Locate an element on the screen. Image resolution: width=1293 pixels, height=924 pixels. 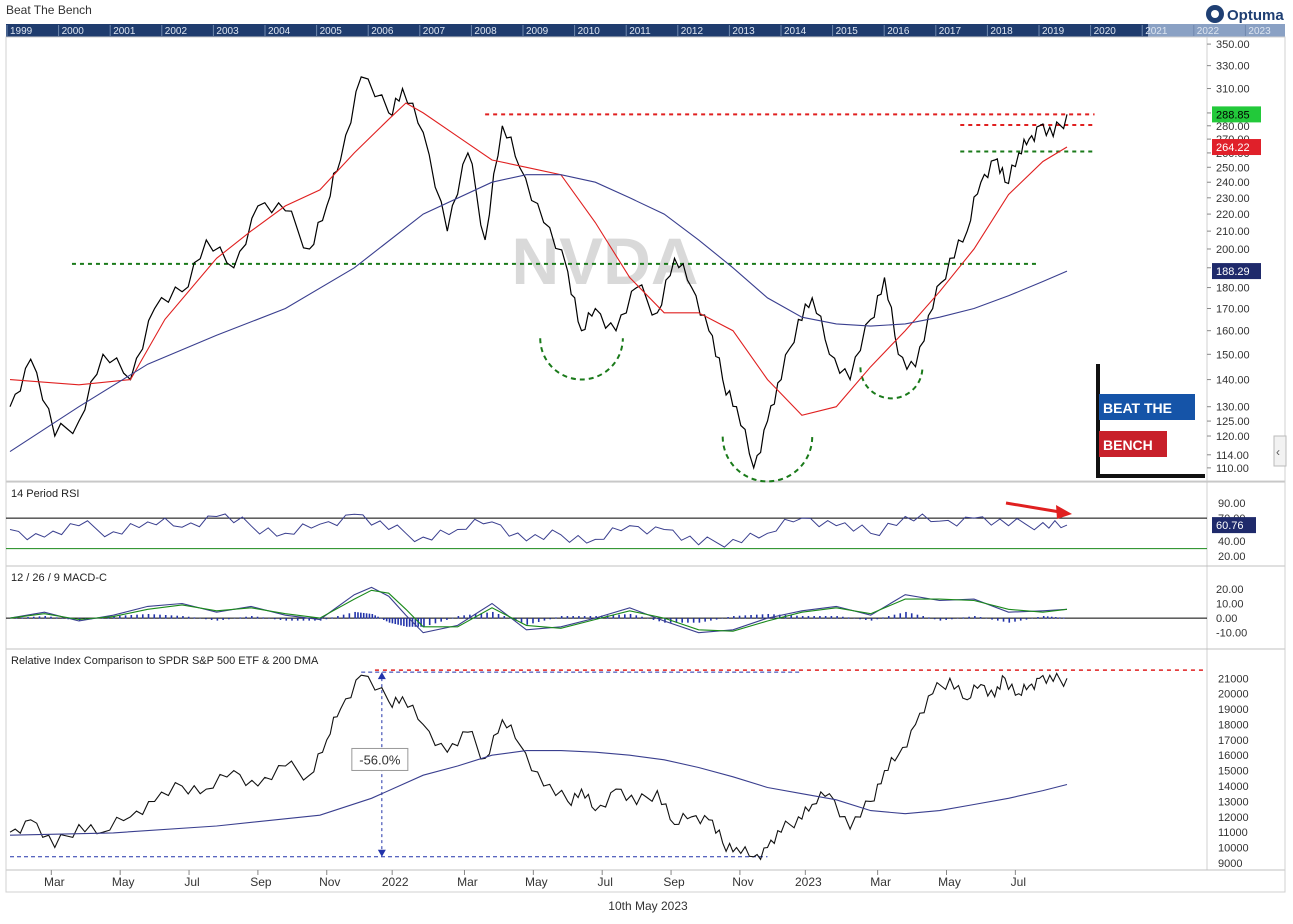
macd-y-tick-label: 10.00 is located at coordinates (1230, 604).